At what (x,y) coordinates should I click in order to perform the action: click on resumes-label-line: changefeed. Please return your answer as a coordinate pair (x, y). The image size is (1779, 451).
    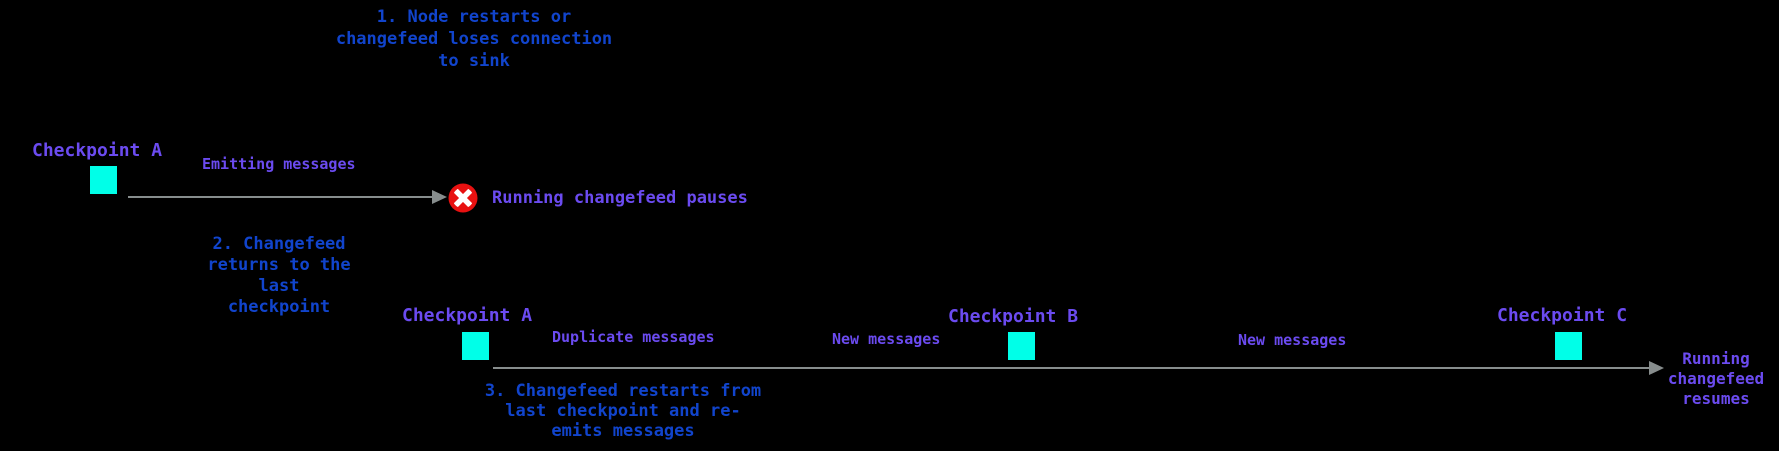
    Looking at the image, I should click on (1716, 378).